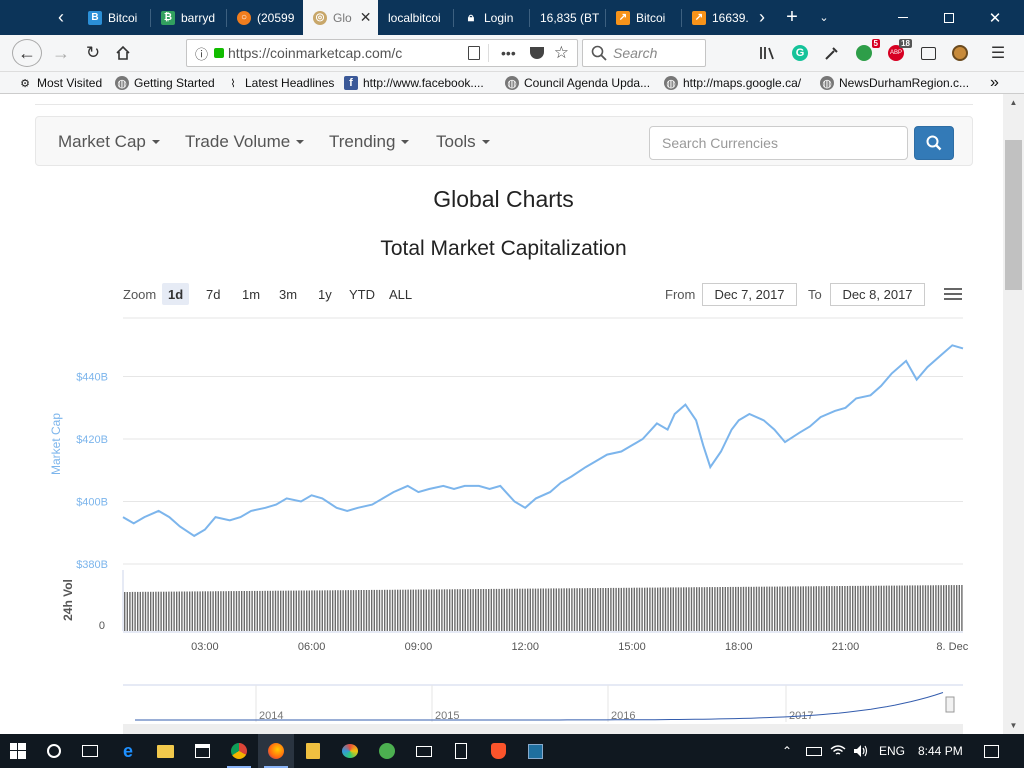  I want to click on file-explorer-icon, so click(165, 751).